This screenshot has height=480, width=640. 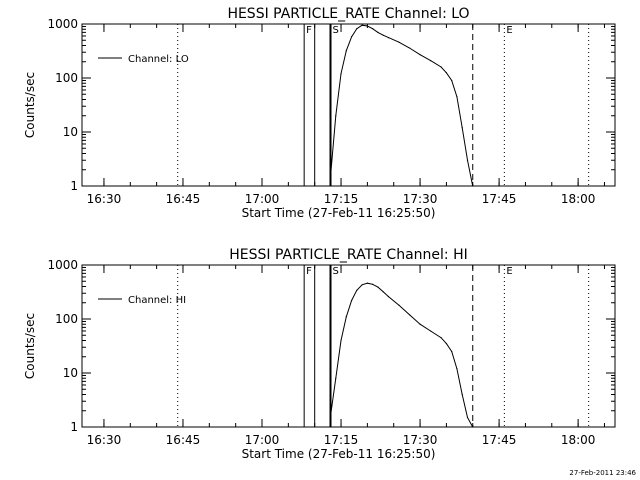 What do you see at coordinates (348, 255) in the screenshot?
I see `chart-title: HESSI PARTICLE_RATE Channel: HI` at bounding box center [348, 255].